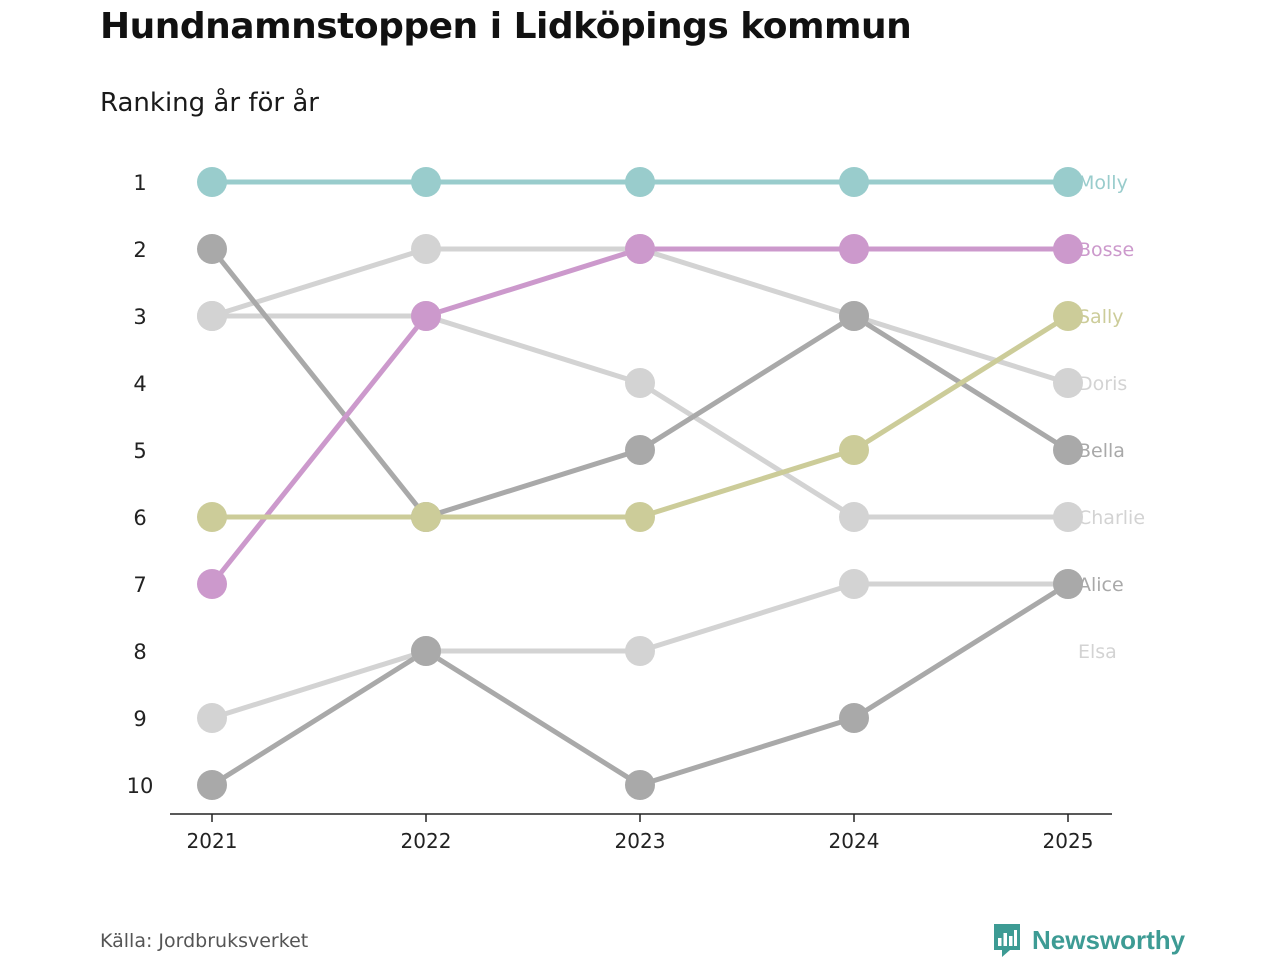  Describe the element at coordinates (1068, 841) in the screenshot. I see `x-tick-label: 2025` at that location.